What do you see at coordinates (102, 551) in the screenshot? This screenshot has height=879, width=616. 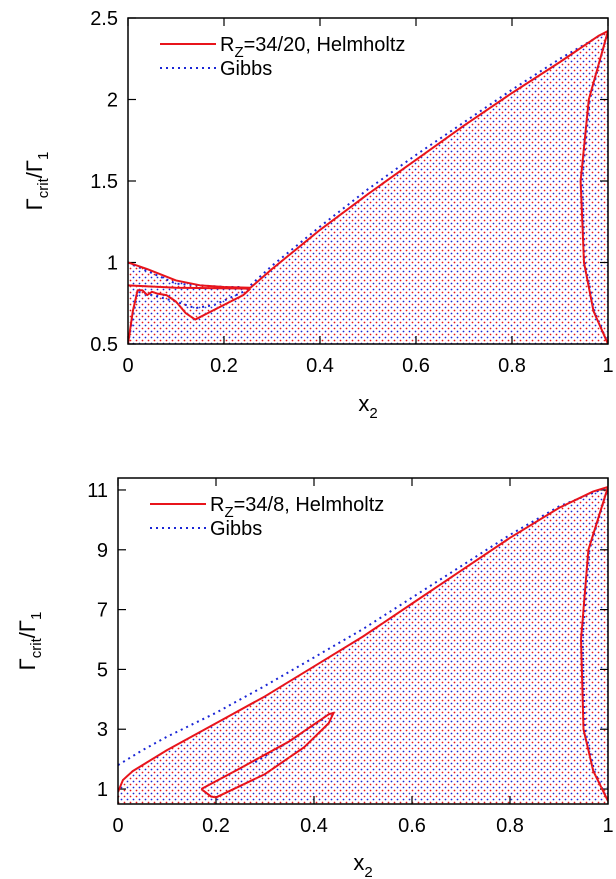 I see `y-tick-label: 9` at bounding box center [102, 551].